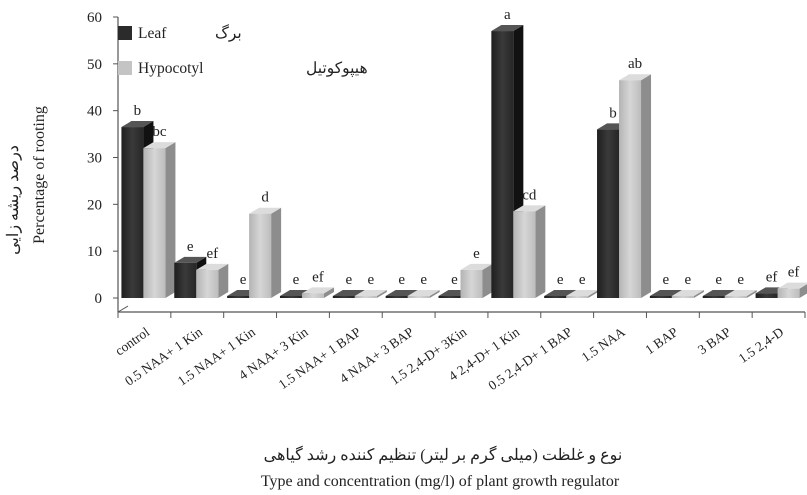 The width and height of the screenshot is (807, 495). What do you see at coordinates (603, 344) in the screenshot?
I see `x-tick-label: 1.5 NAA` at bounding box center [603, 344].